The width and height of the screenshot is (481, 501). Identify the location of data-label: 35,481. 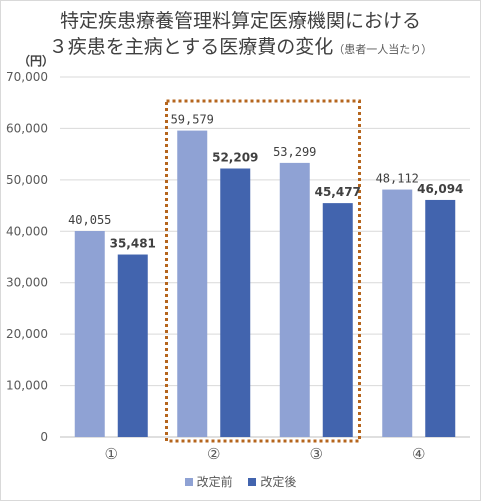
(133, 244).